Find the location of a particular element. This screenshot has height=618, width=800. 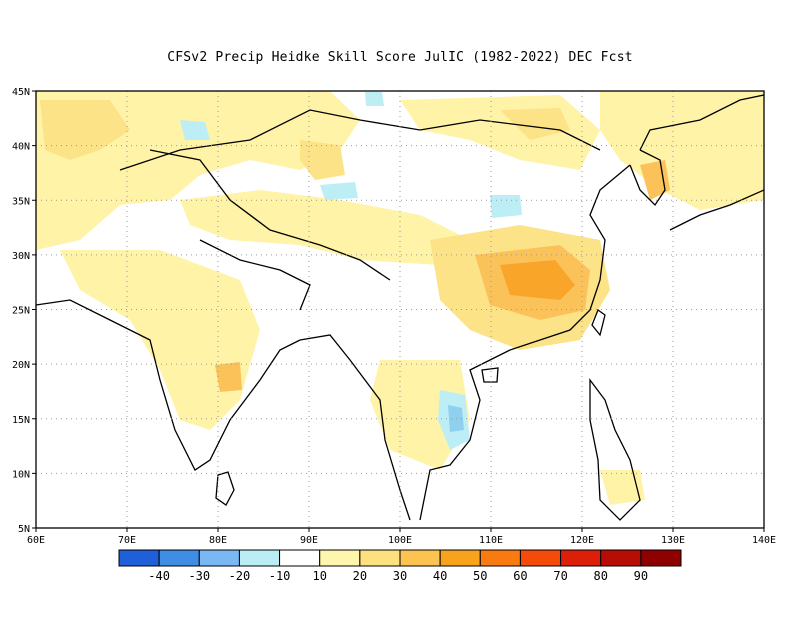

coast-hainan is located at coordinates (490, 375).